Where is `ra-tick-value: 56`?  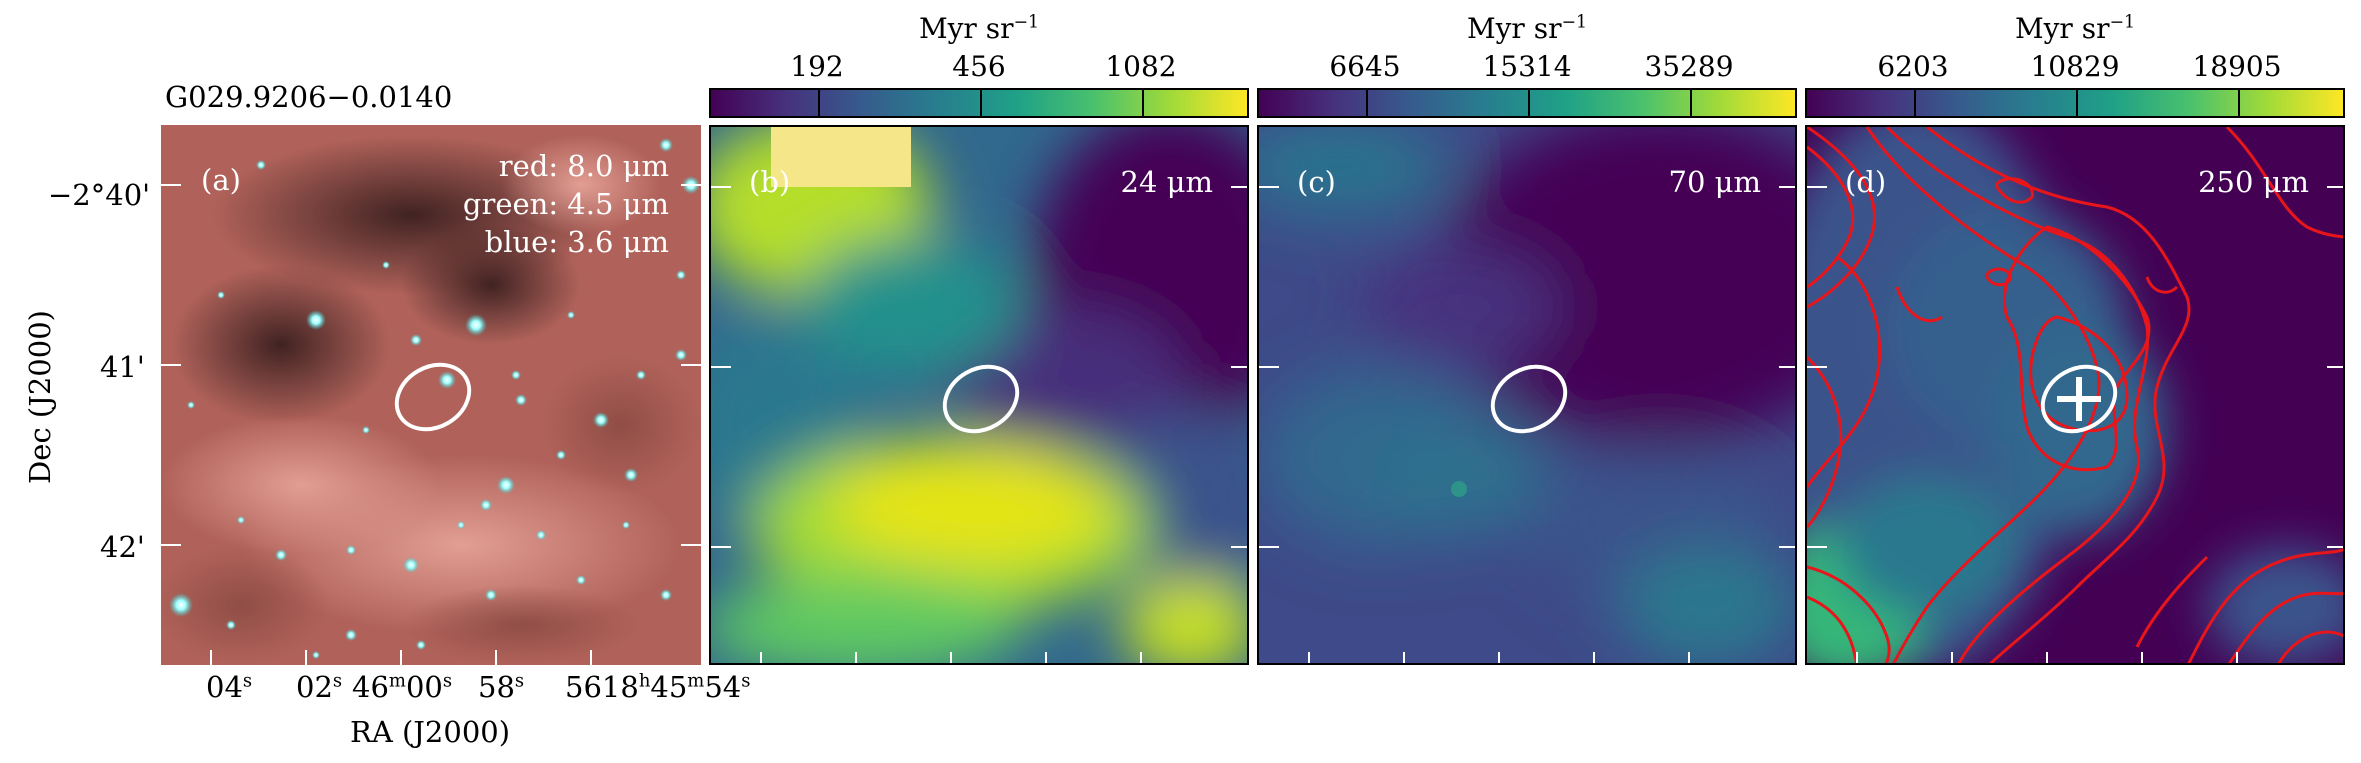
ra-tick-value: 56 is located at coordinates (583, 687).